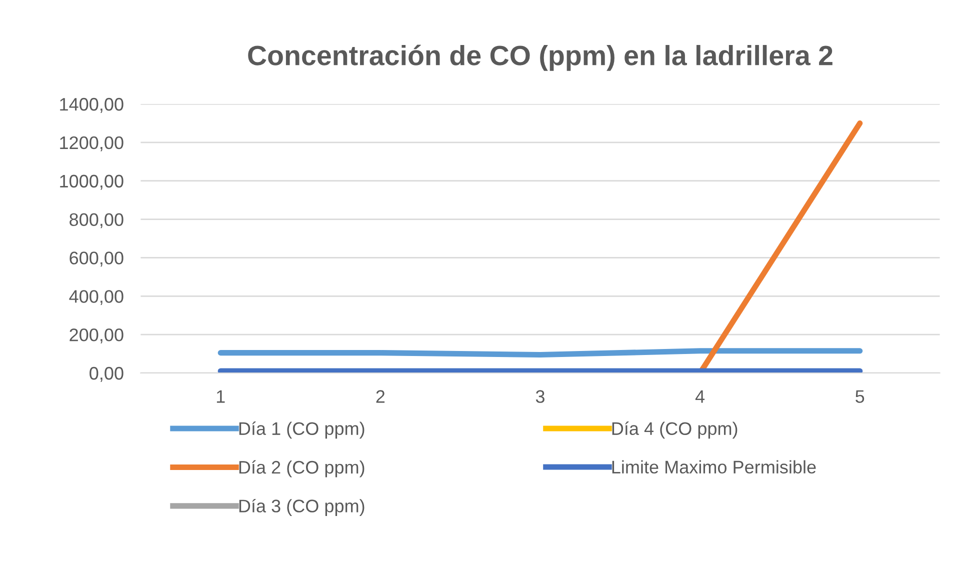 The width and height of the screenshot is (957, 581). I want to click on legend-label: Día 2 (CO ppm), so click(301, 469).